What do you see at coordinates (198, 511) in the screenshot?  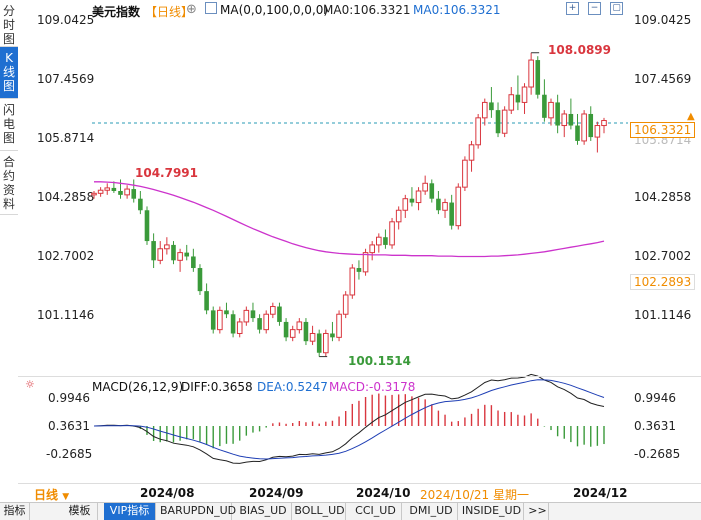 I see `tab-barupdn: BARUPDN_UD` at bounding box center [198, 511].